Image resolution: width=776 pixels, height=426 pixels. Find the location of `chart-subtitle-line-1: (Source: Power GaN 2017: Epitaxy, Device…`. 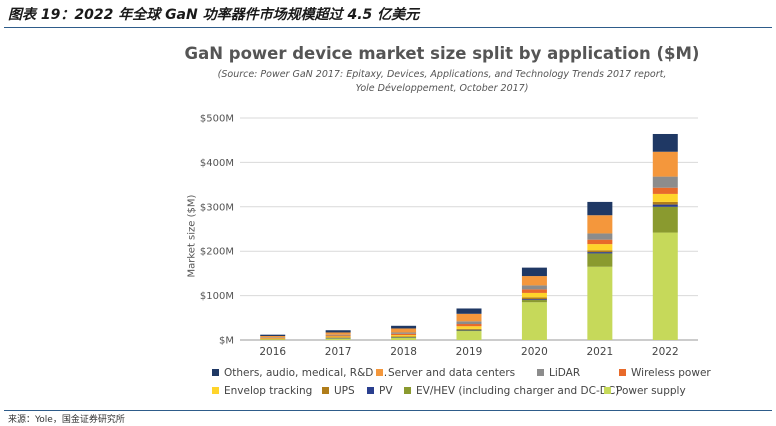

chart-subtitle-line-1: (Source: Power GaN 2017: Epitaxy, Device… is located at coordinates (442, 74).